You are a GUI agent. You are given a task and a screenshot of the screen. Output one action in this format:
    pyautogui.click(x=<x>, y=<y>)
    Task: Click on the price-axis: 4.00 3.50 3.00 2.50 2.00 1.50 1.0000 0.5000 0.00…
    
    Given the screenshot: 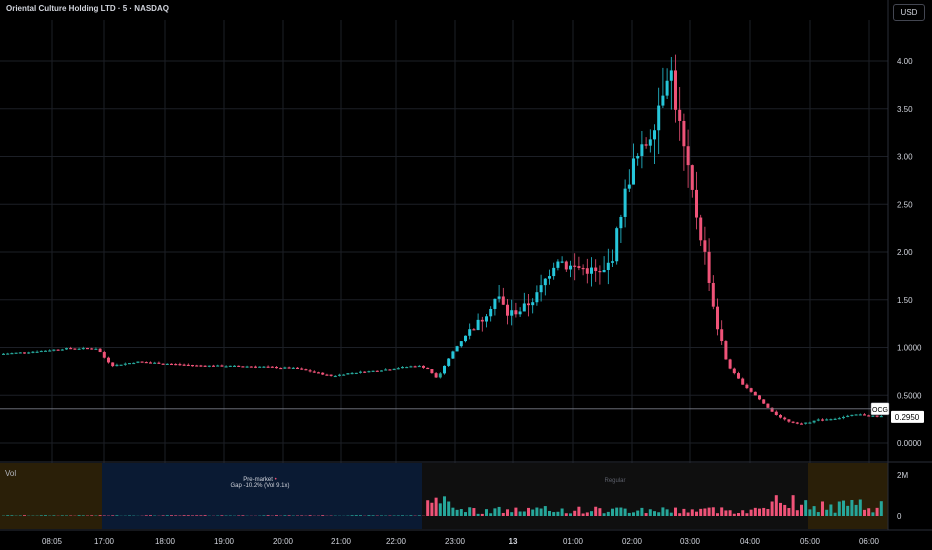 What is the action you would take?
    pyautogui.click(x=904, y=265)
    